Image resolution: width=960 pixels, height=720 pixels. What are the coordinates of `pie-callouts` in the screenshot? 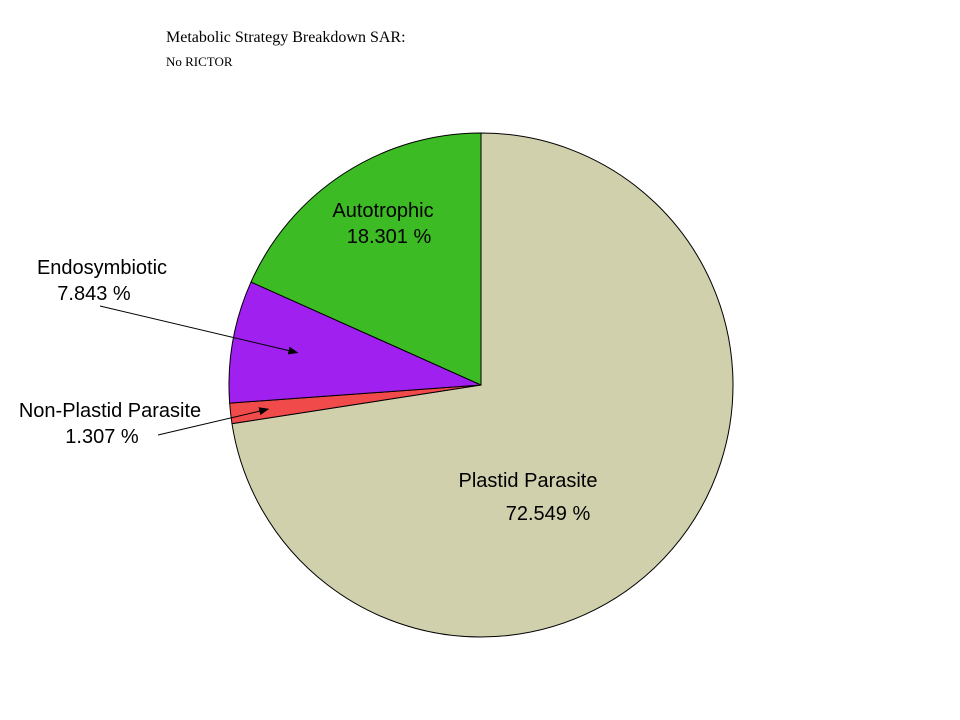 It's located at (199, 370).